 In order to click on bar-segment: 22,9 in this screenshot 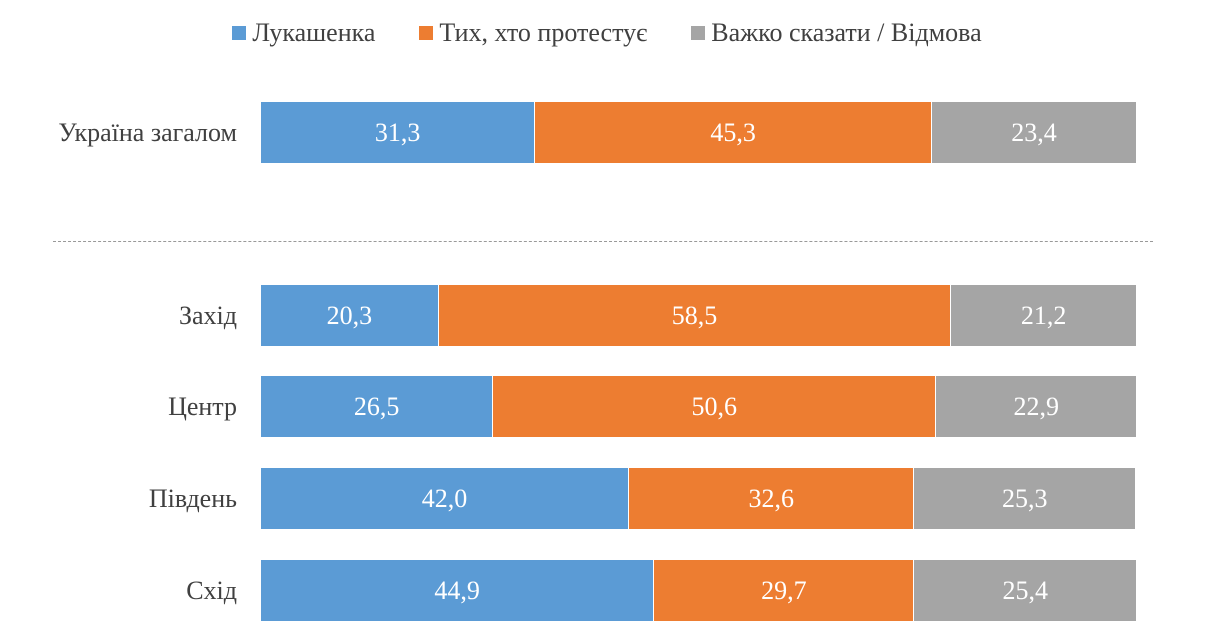, I will do `click(1036, 406)`.